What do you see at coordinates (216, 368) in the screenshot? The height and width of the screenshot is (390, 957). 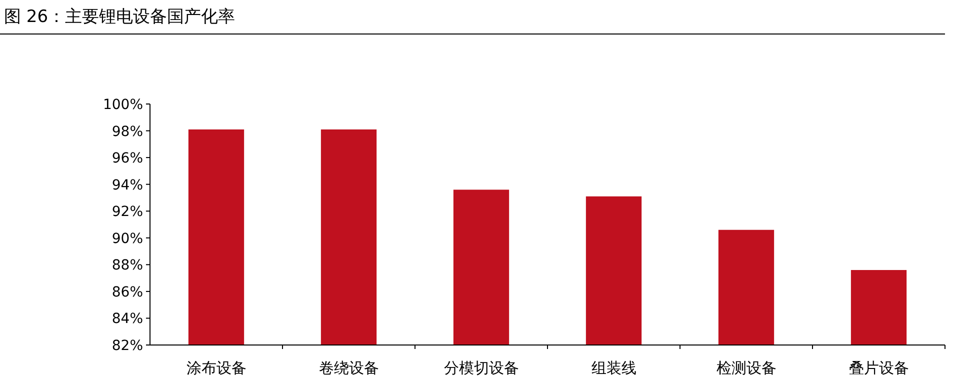 I see `x-tick-label: 涂布设备` at bounding box center [216, 368].